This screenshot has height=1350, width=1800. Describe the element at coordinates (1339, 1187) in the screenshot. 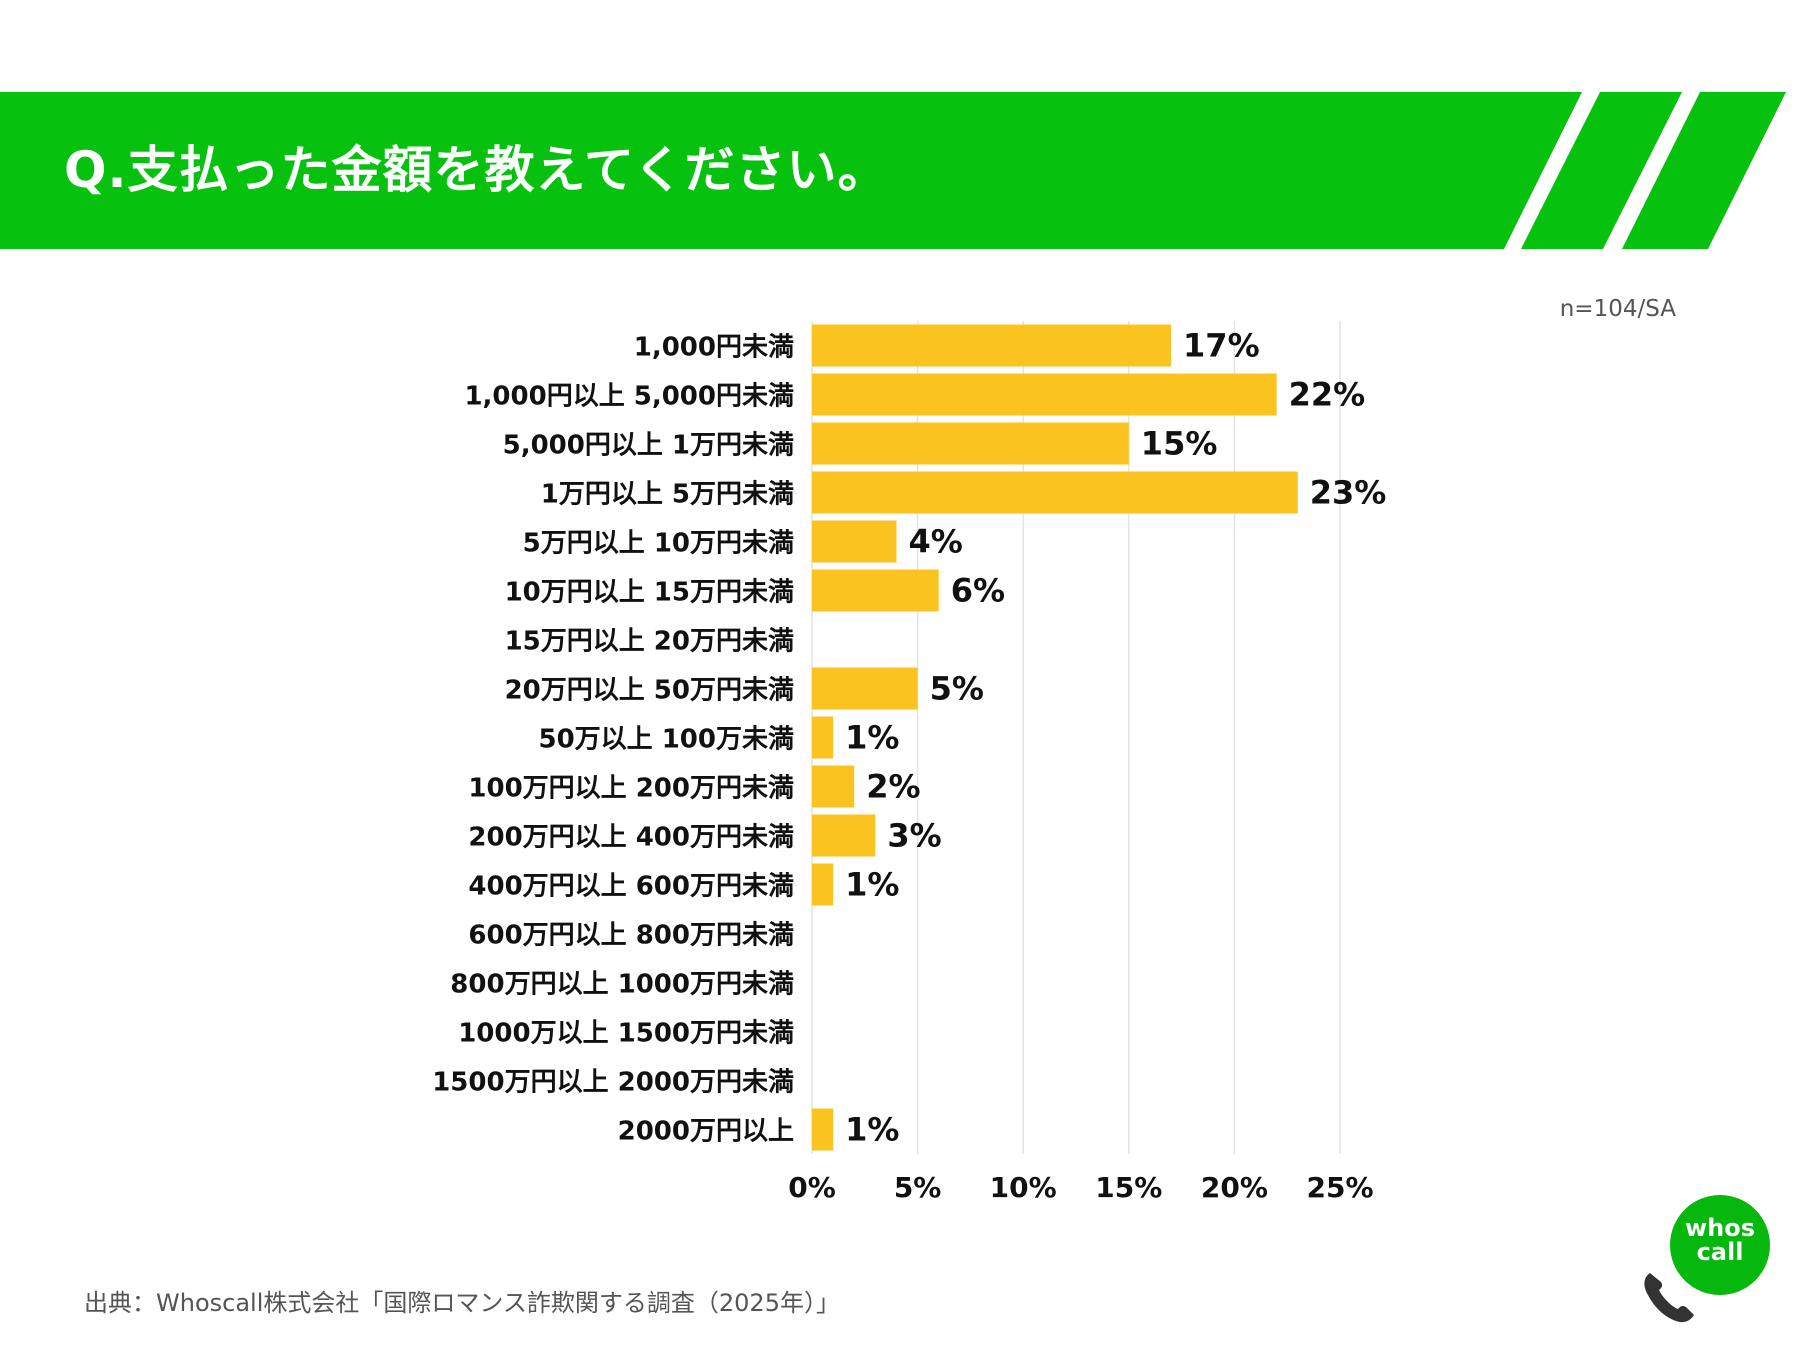

I see `x-tick-label: 25%` at that location.